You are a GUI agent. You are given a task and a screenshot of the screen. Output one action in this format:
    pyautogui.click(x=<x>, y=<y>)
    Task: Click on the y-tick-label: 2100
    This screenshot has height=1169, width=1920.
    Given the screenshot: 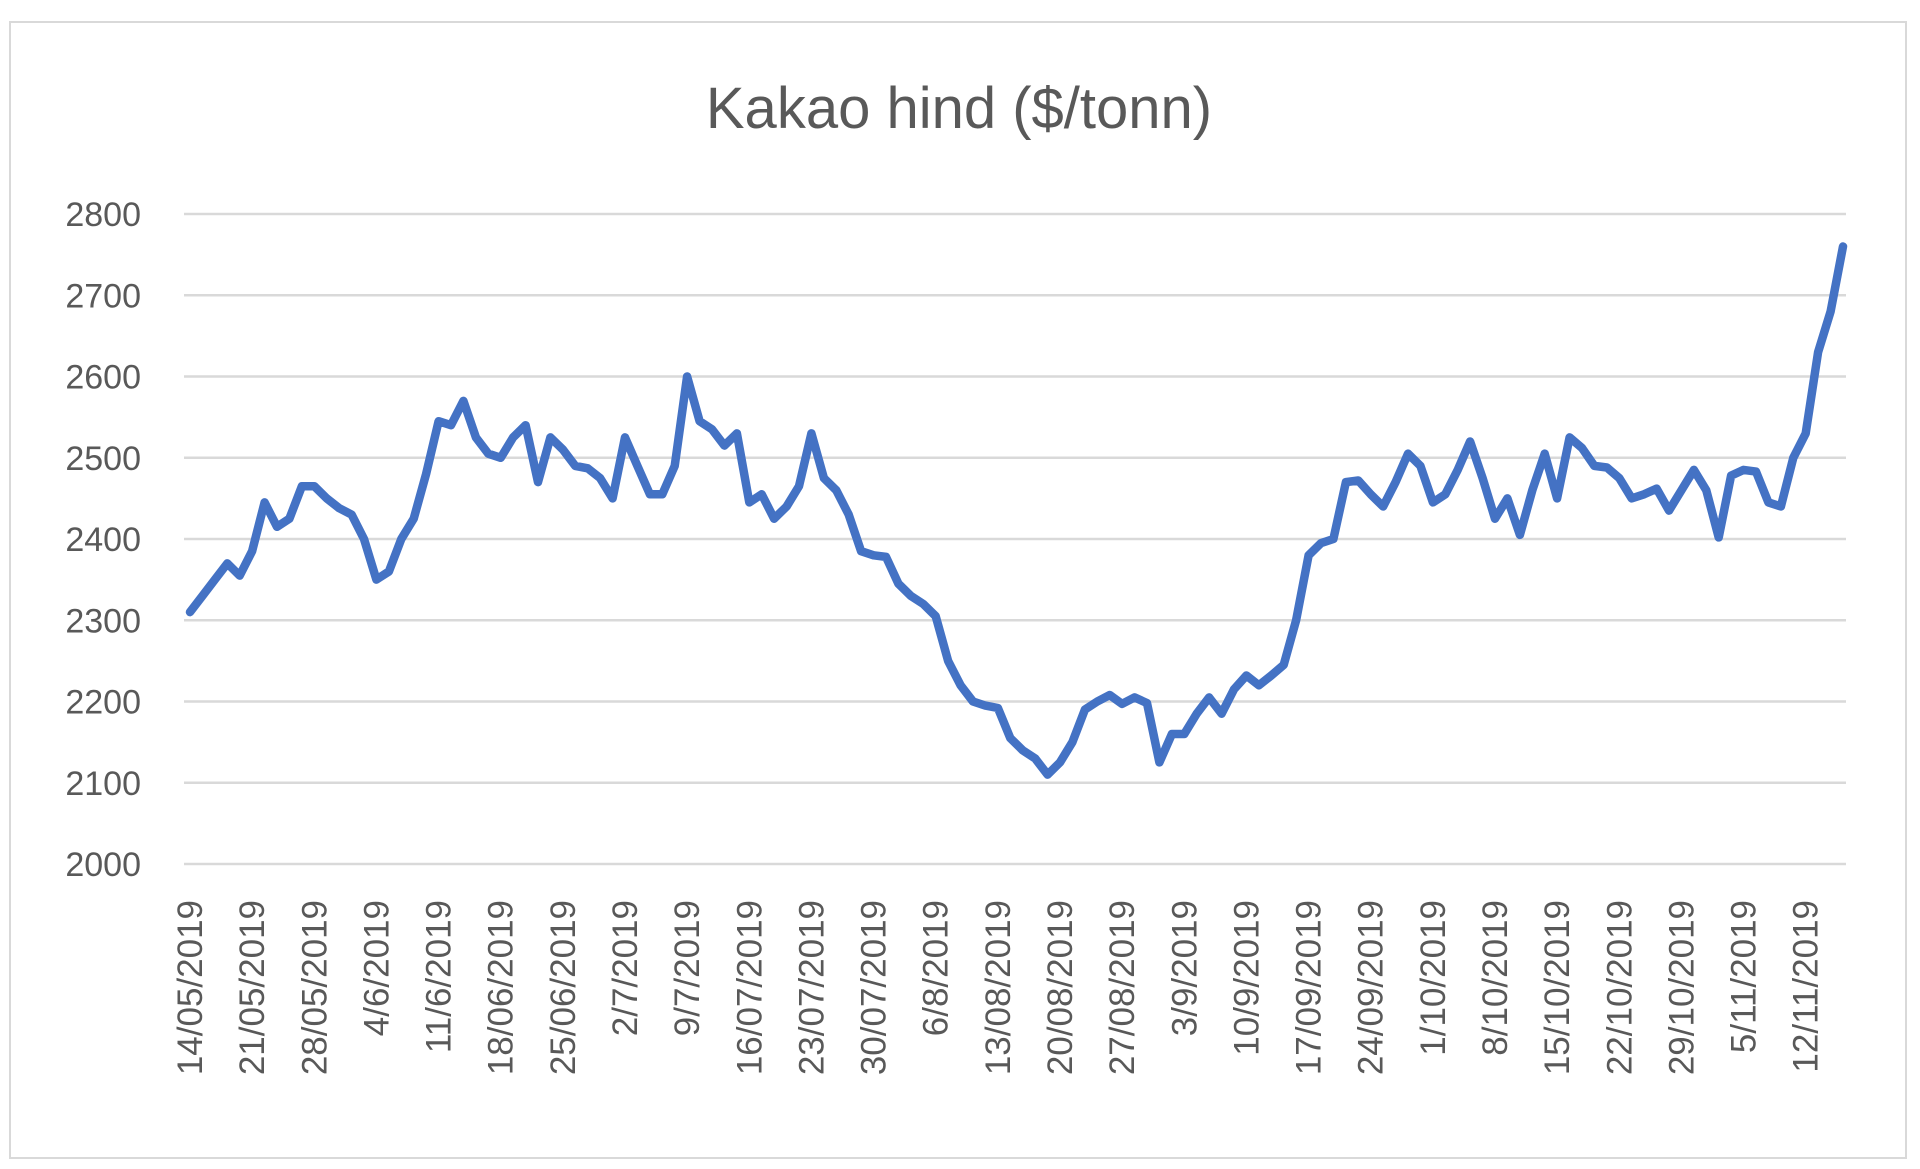 What is the action you would take?
    pyautogui.click(x=103, y=784)
    